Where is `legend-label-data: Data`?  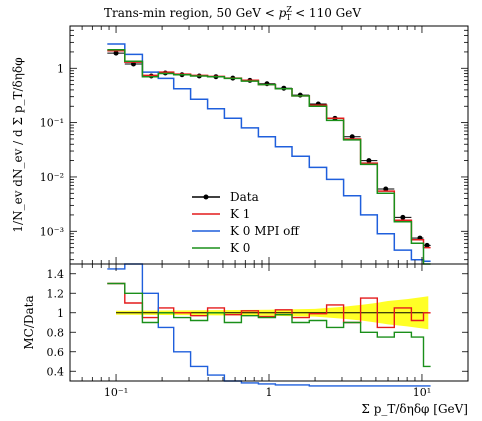
legend-label-data: Data is located at coordinates (244, 197).